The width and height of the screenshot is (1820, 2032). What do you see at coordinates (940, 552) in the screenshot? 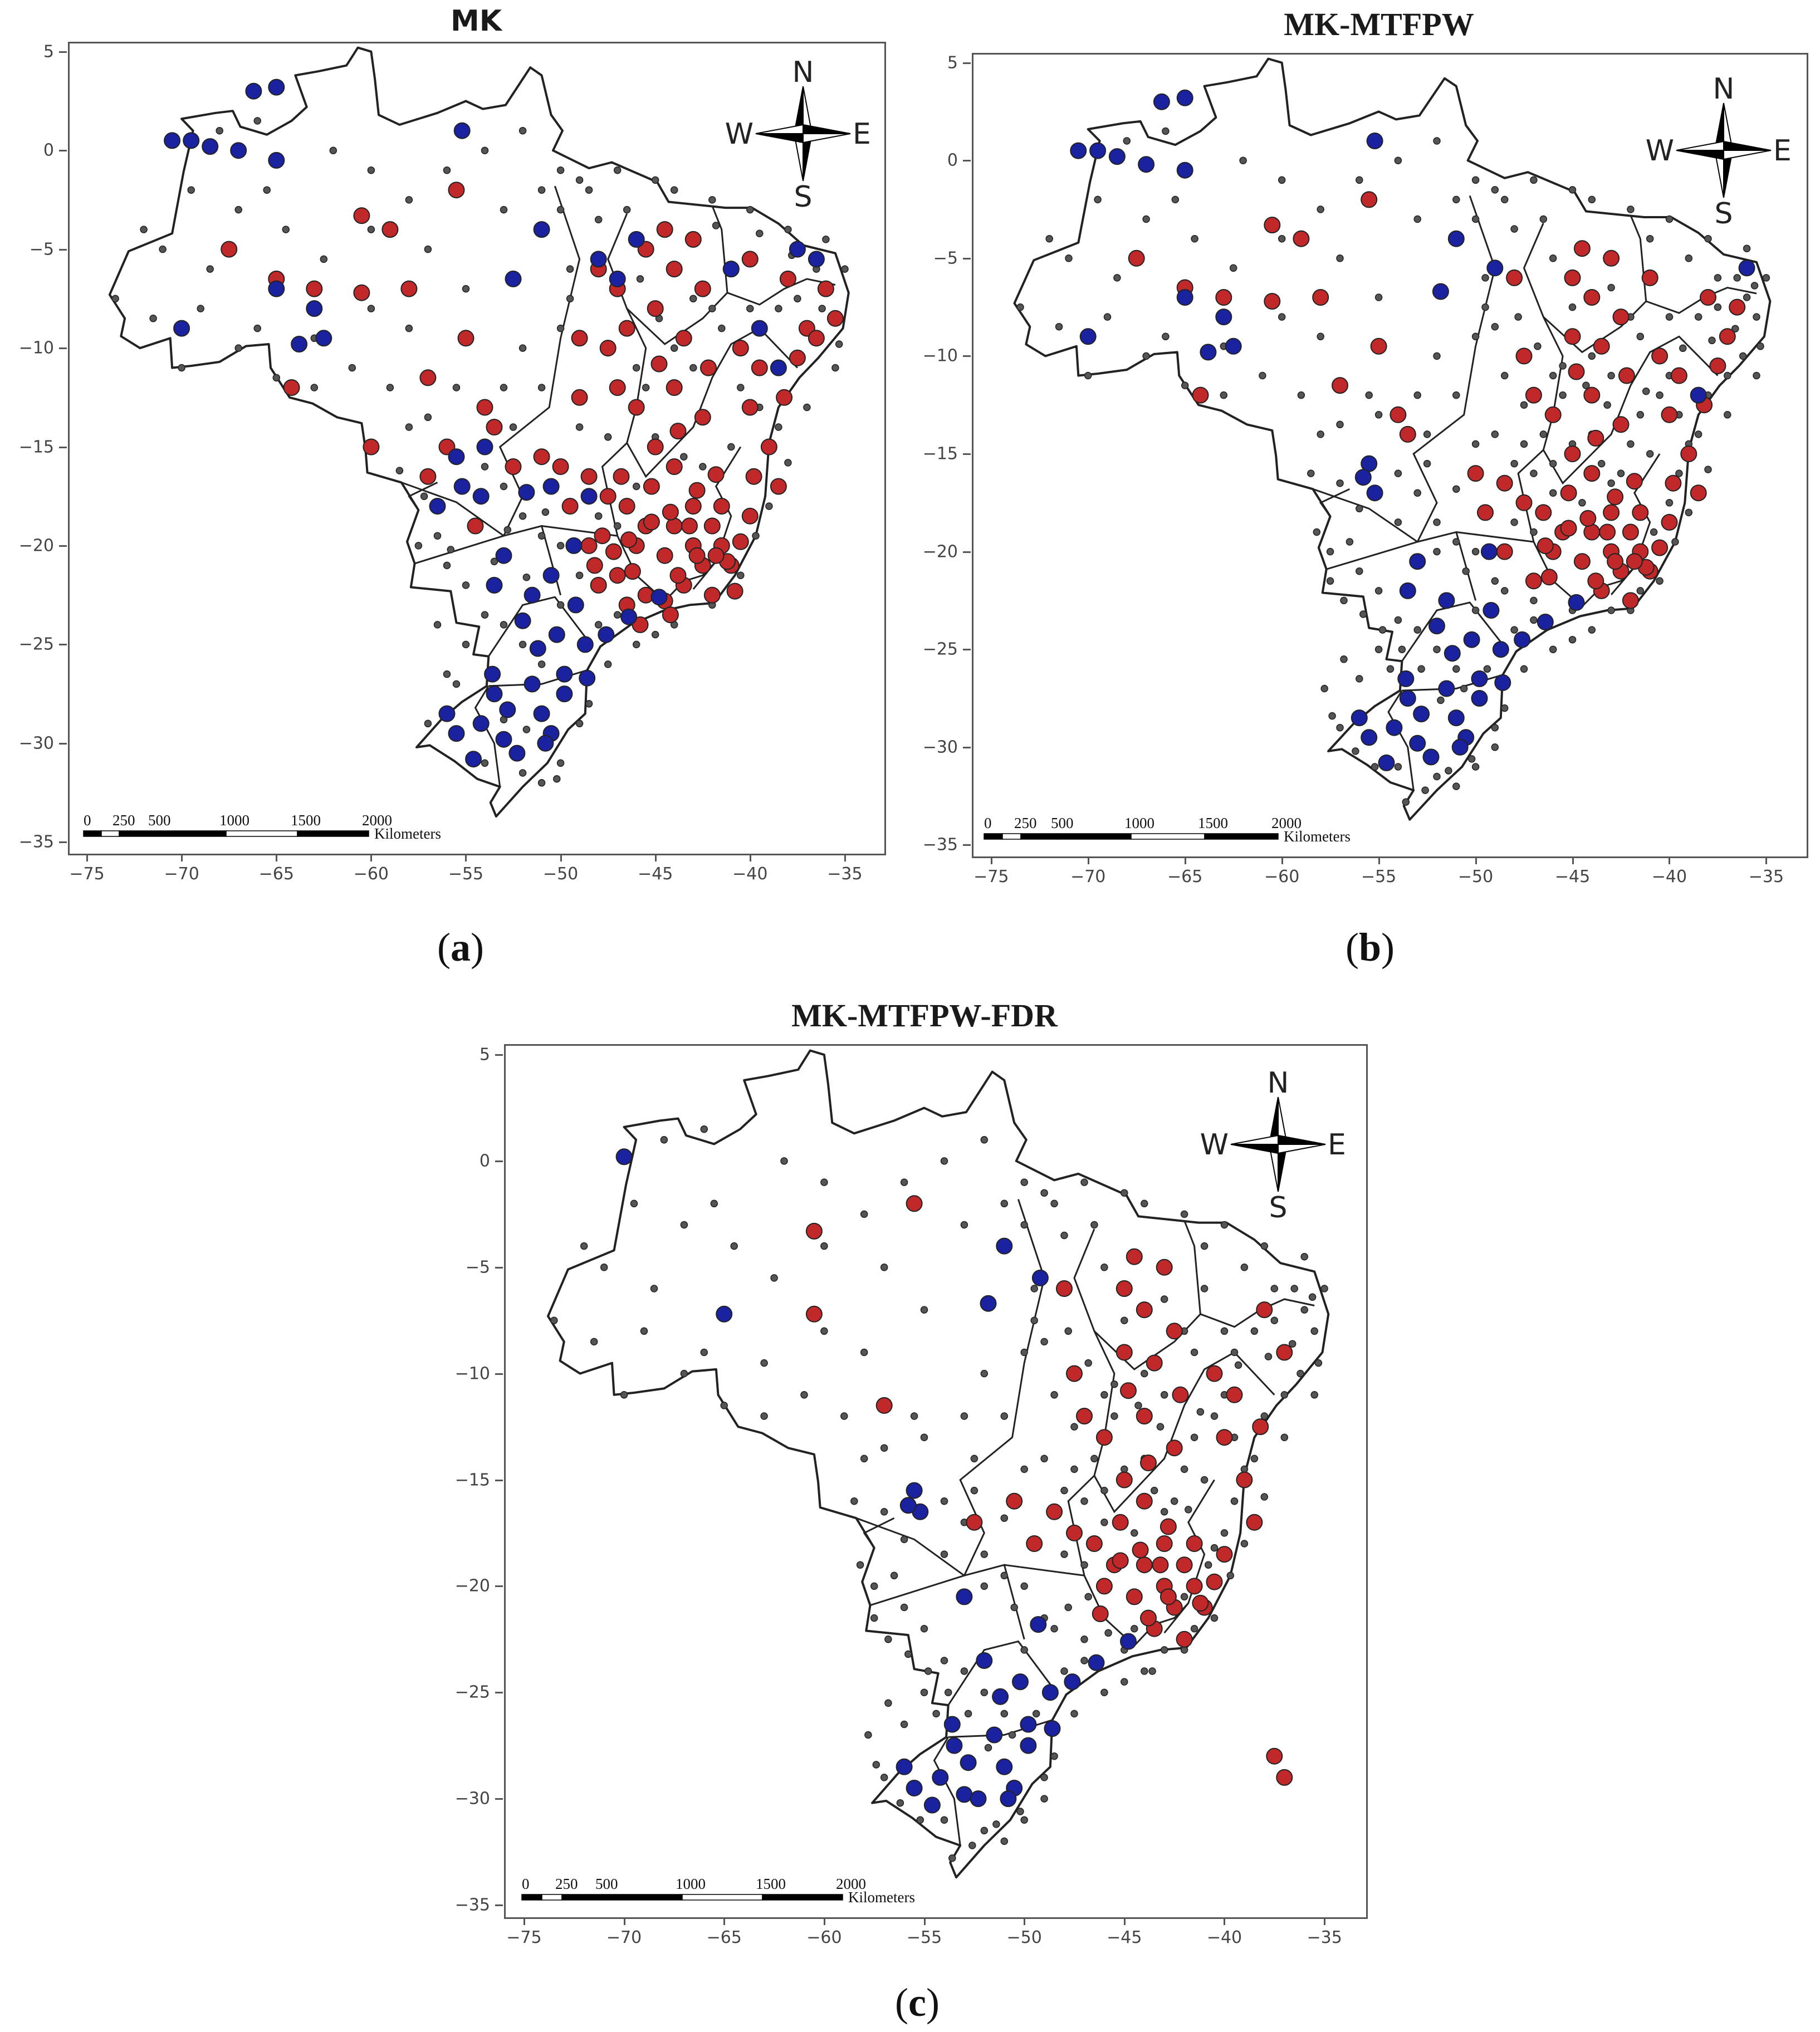
I see `y-tick-label: −20` at bounding box center [940, 552].